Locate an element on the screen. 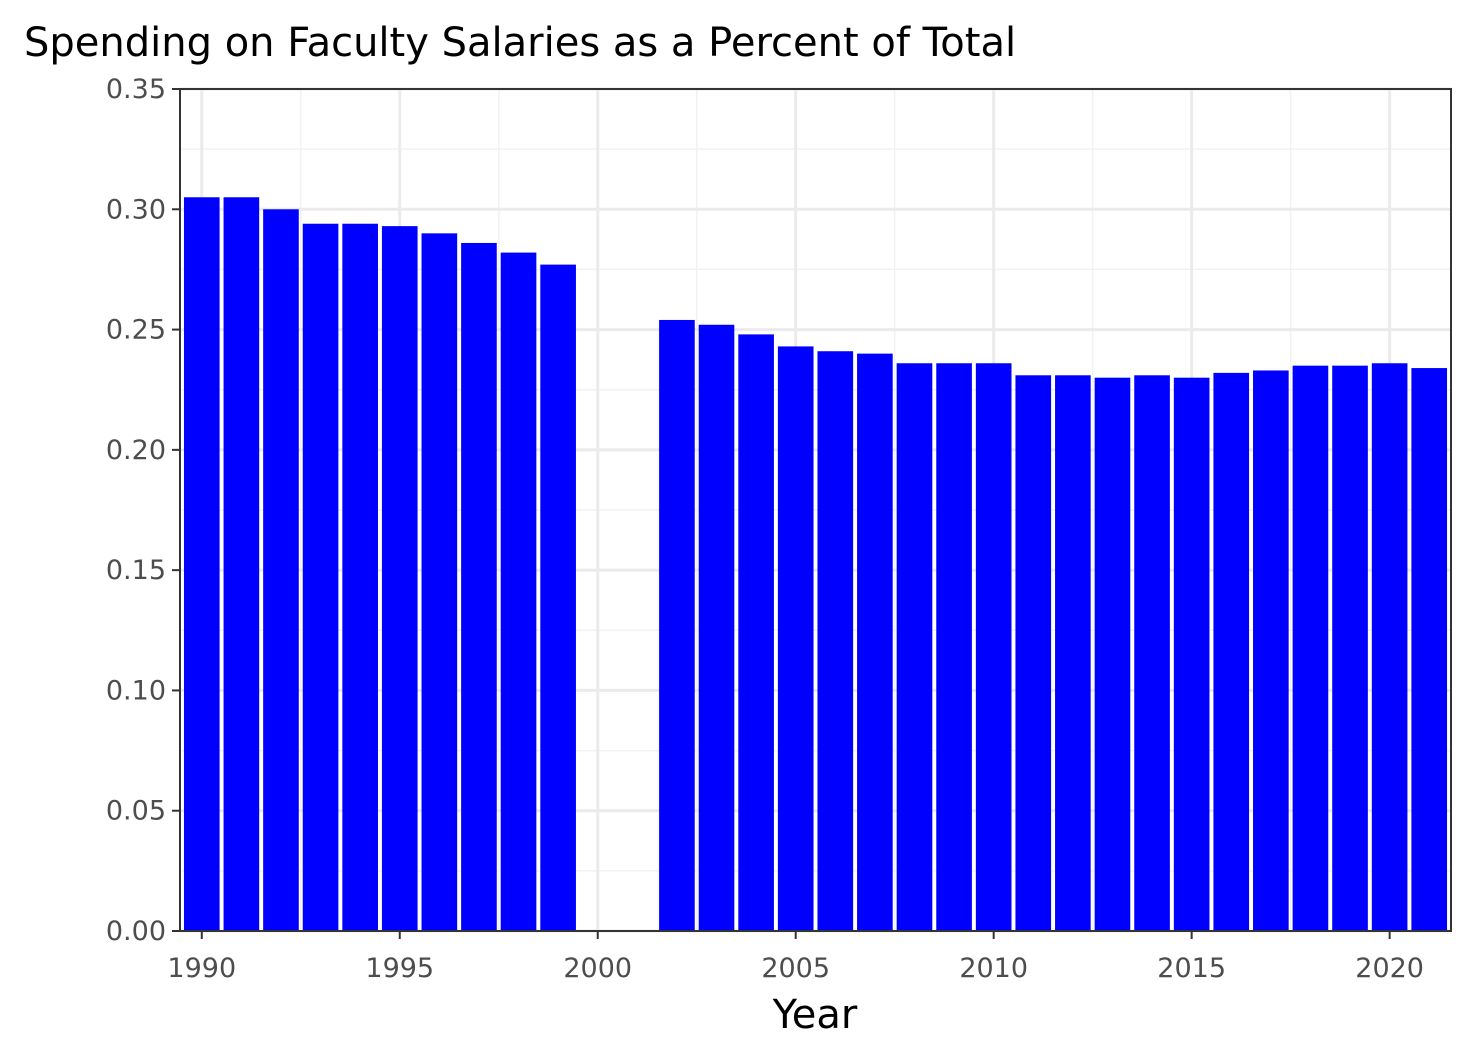 This screenshot has height=1062, width=1476. bar-2015 is located at coordinates (1191, 654).